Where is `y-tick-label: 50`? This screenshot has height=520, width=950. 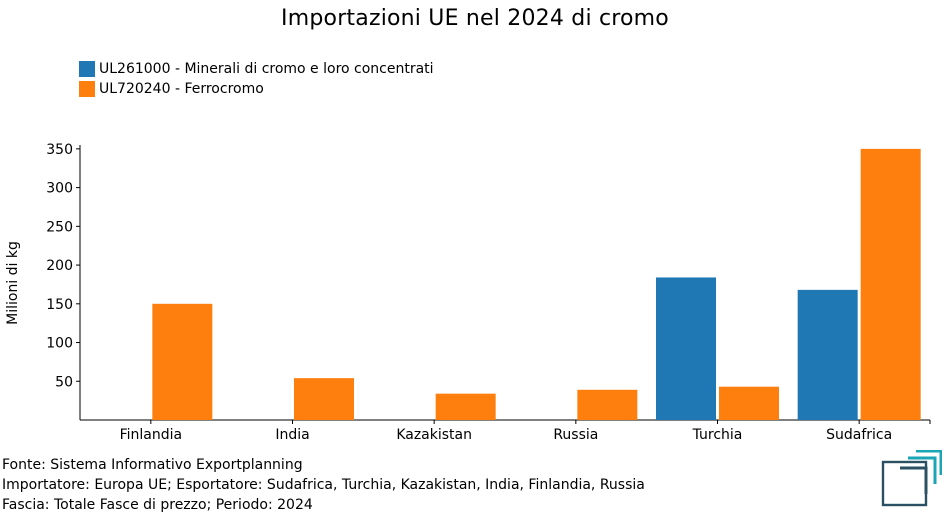
y-tick-label: 50 is located at coordinates (64, 382).